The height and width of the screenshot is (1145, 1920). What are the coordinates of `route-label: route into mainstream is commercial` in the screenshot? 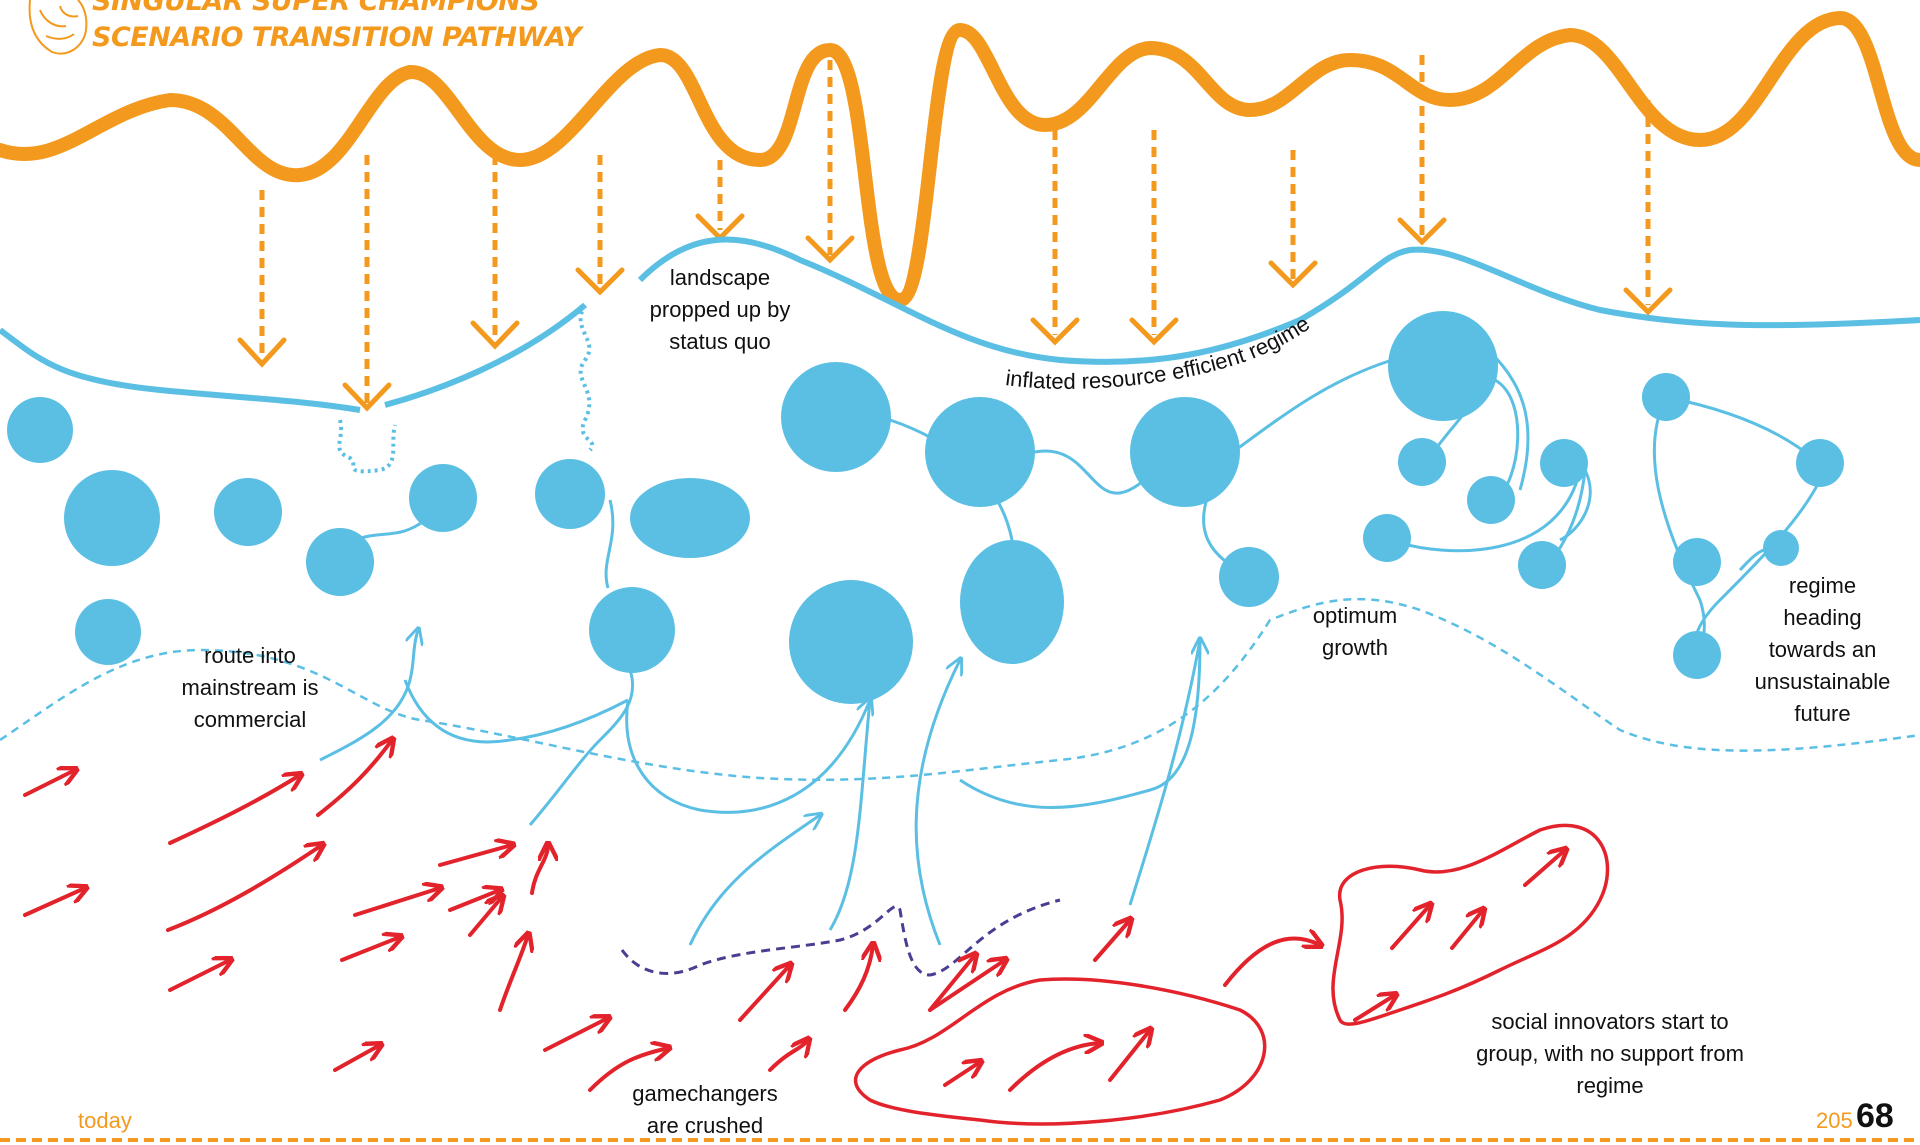 It's located at (250, 687).